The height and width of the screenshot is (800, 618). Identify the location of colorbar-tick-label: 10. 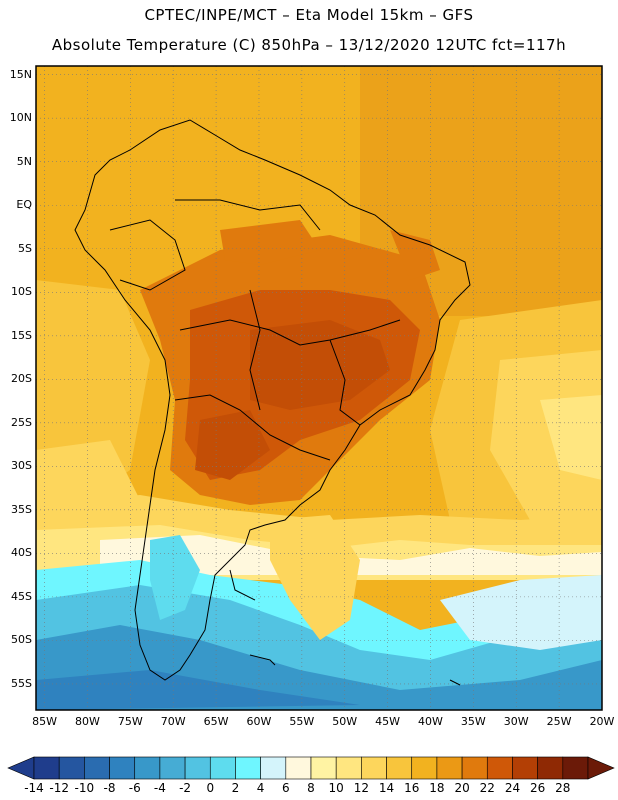
(336, 788).